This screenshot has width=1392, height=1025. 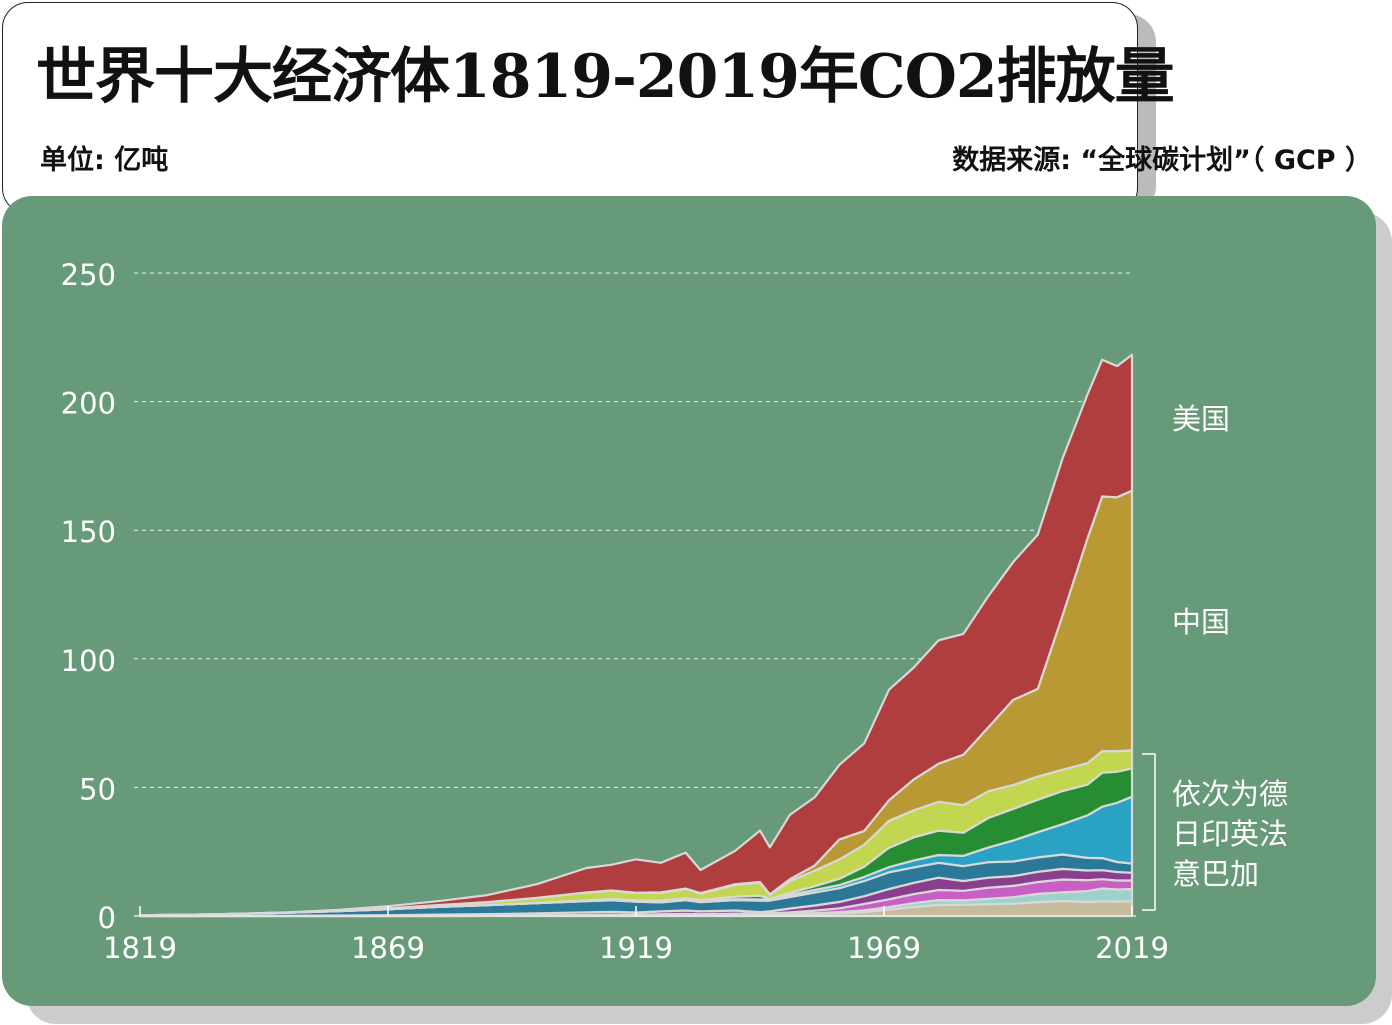 What do you see at coordinates (1230, 794) in the screenshot?
I see `label-others-line1: 依次为德` at bounding box center [1230, 794].